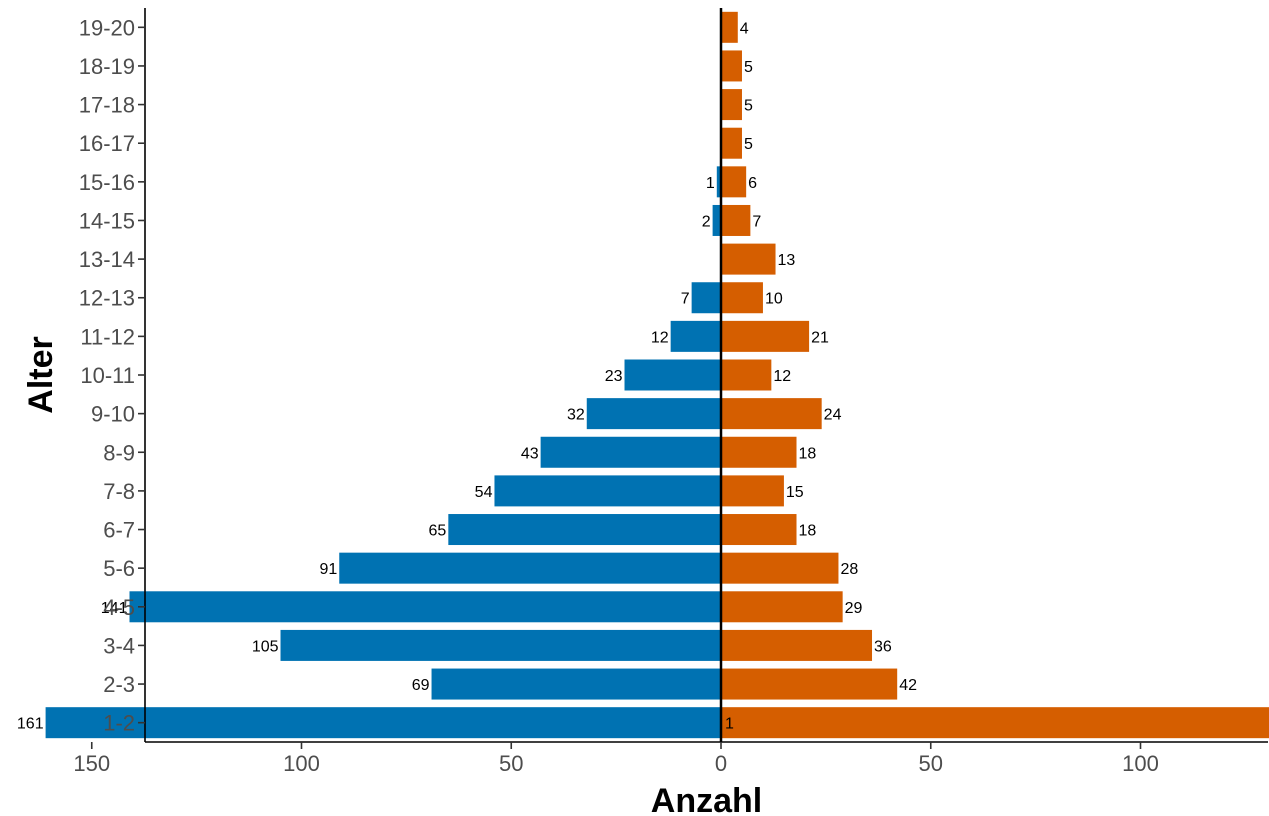 The height and width of the screenshot is (816, 1269). What do you see at coordinates (660, 337) in the screenshot?
I see `bar-label-left-11-12: 12` at bounding box center [660, 337].